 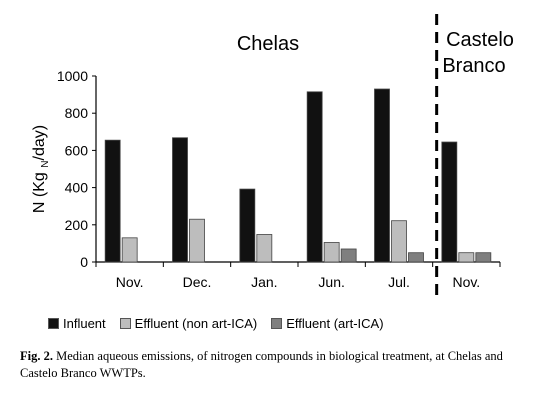 I want to click on x-tick-label: Dec., so click(x=197, y=282).